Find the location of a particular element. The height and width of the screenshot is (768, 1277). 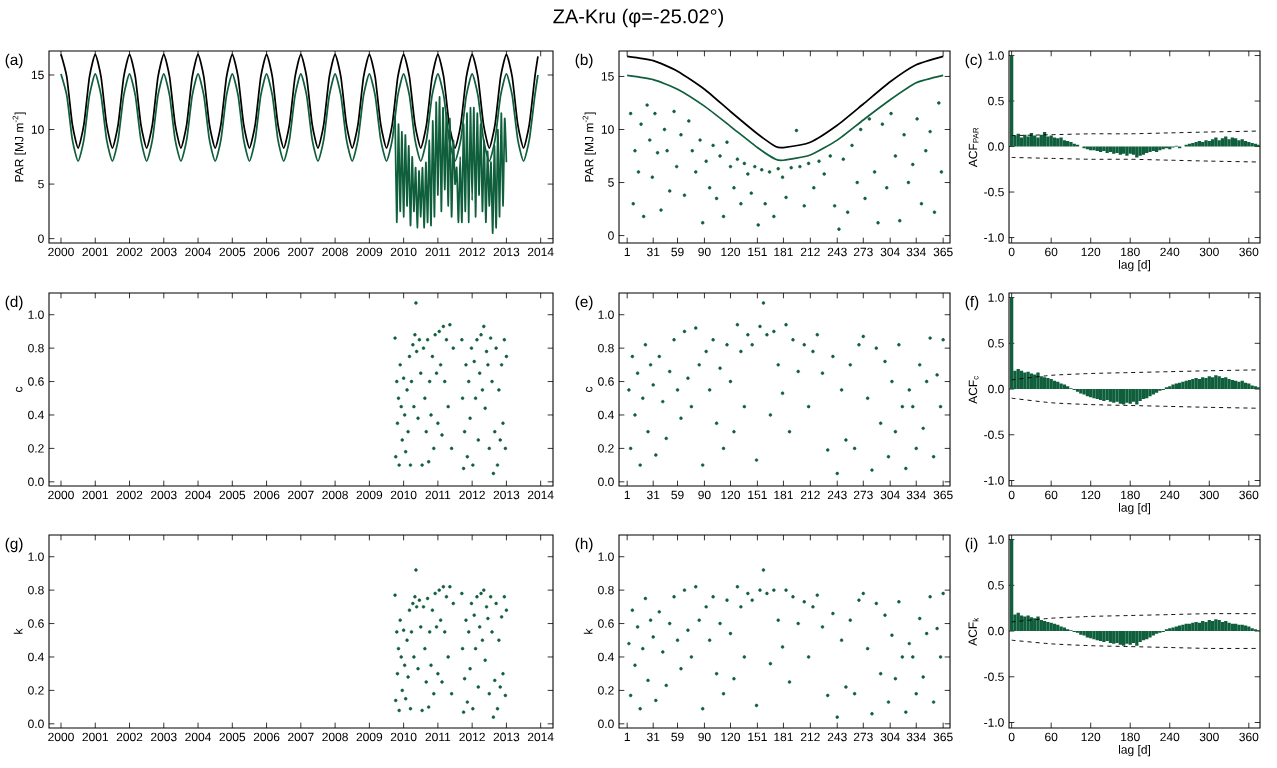

x-tick-label: 212 is located at coordinates (810, 495).